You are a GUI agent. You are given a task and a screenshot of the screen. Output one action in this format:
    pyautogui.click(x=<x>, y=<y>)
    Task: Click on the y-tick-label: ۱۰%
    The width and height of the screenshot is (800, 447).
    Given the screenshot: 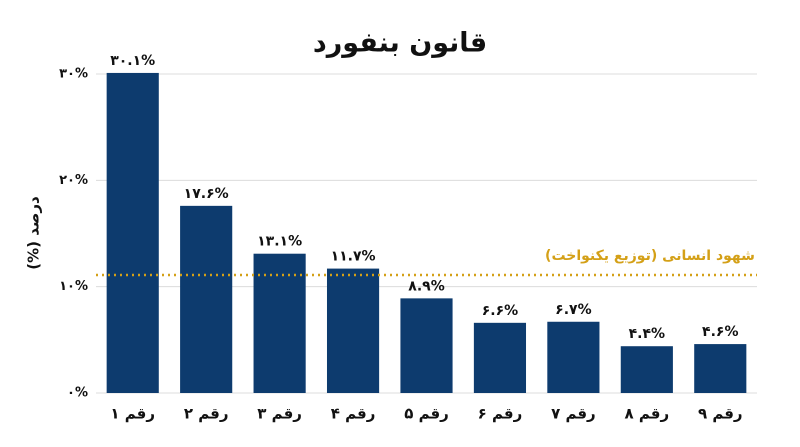 What is the action you would take?
    pyautogui.click(x=73, y=286)
    